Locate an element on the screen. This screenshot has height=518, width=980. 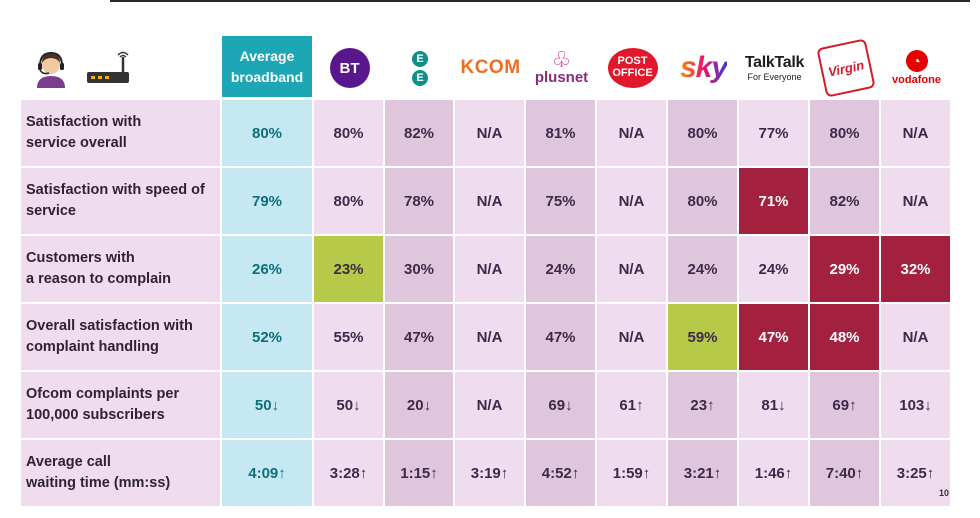
provider-value-cell: 4:52↑ is located at coordinates (561, 474).